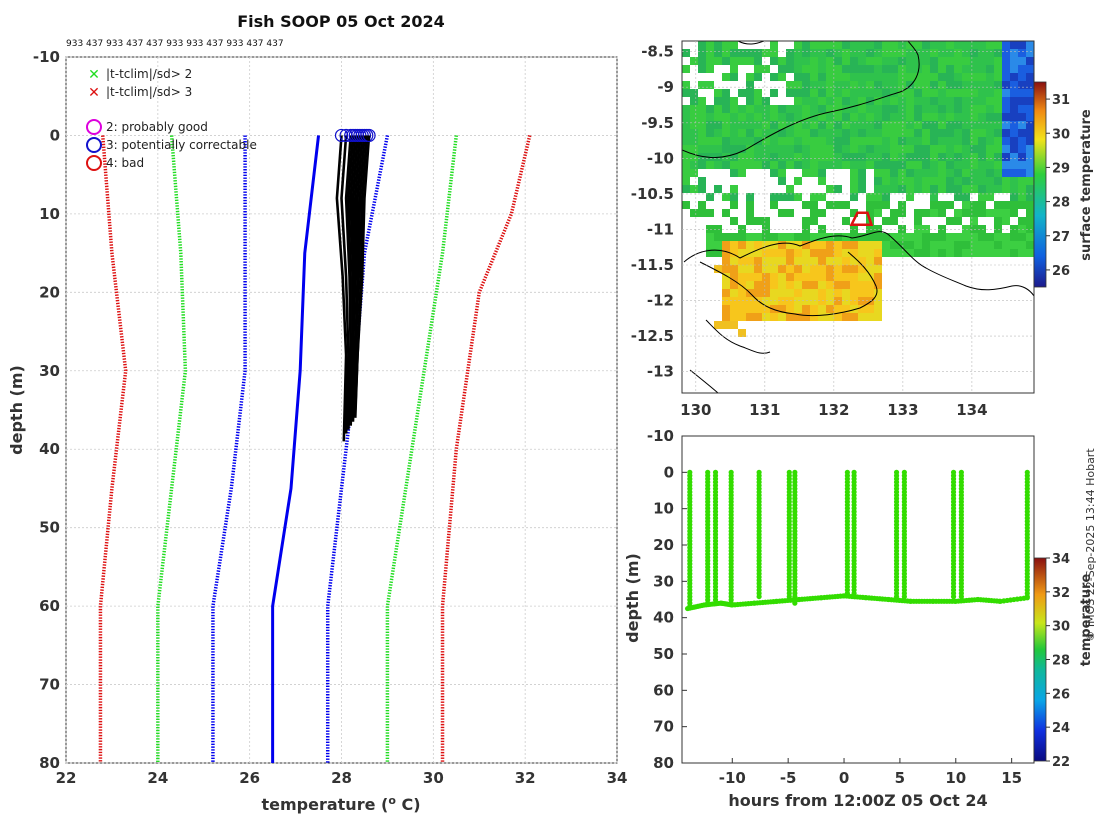 The image size is (1100, 820). I want to click on map-y-tick-label: -13, so click(660, 372).